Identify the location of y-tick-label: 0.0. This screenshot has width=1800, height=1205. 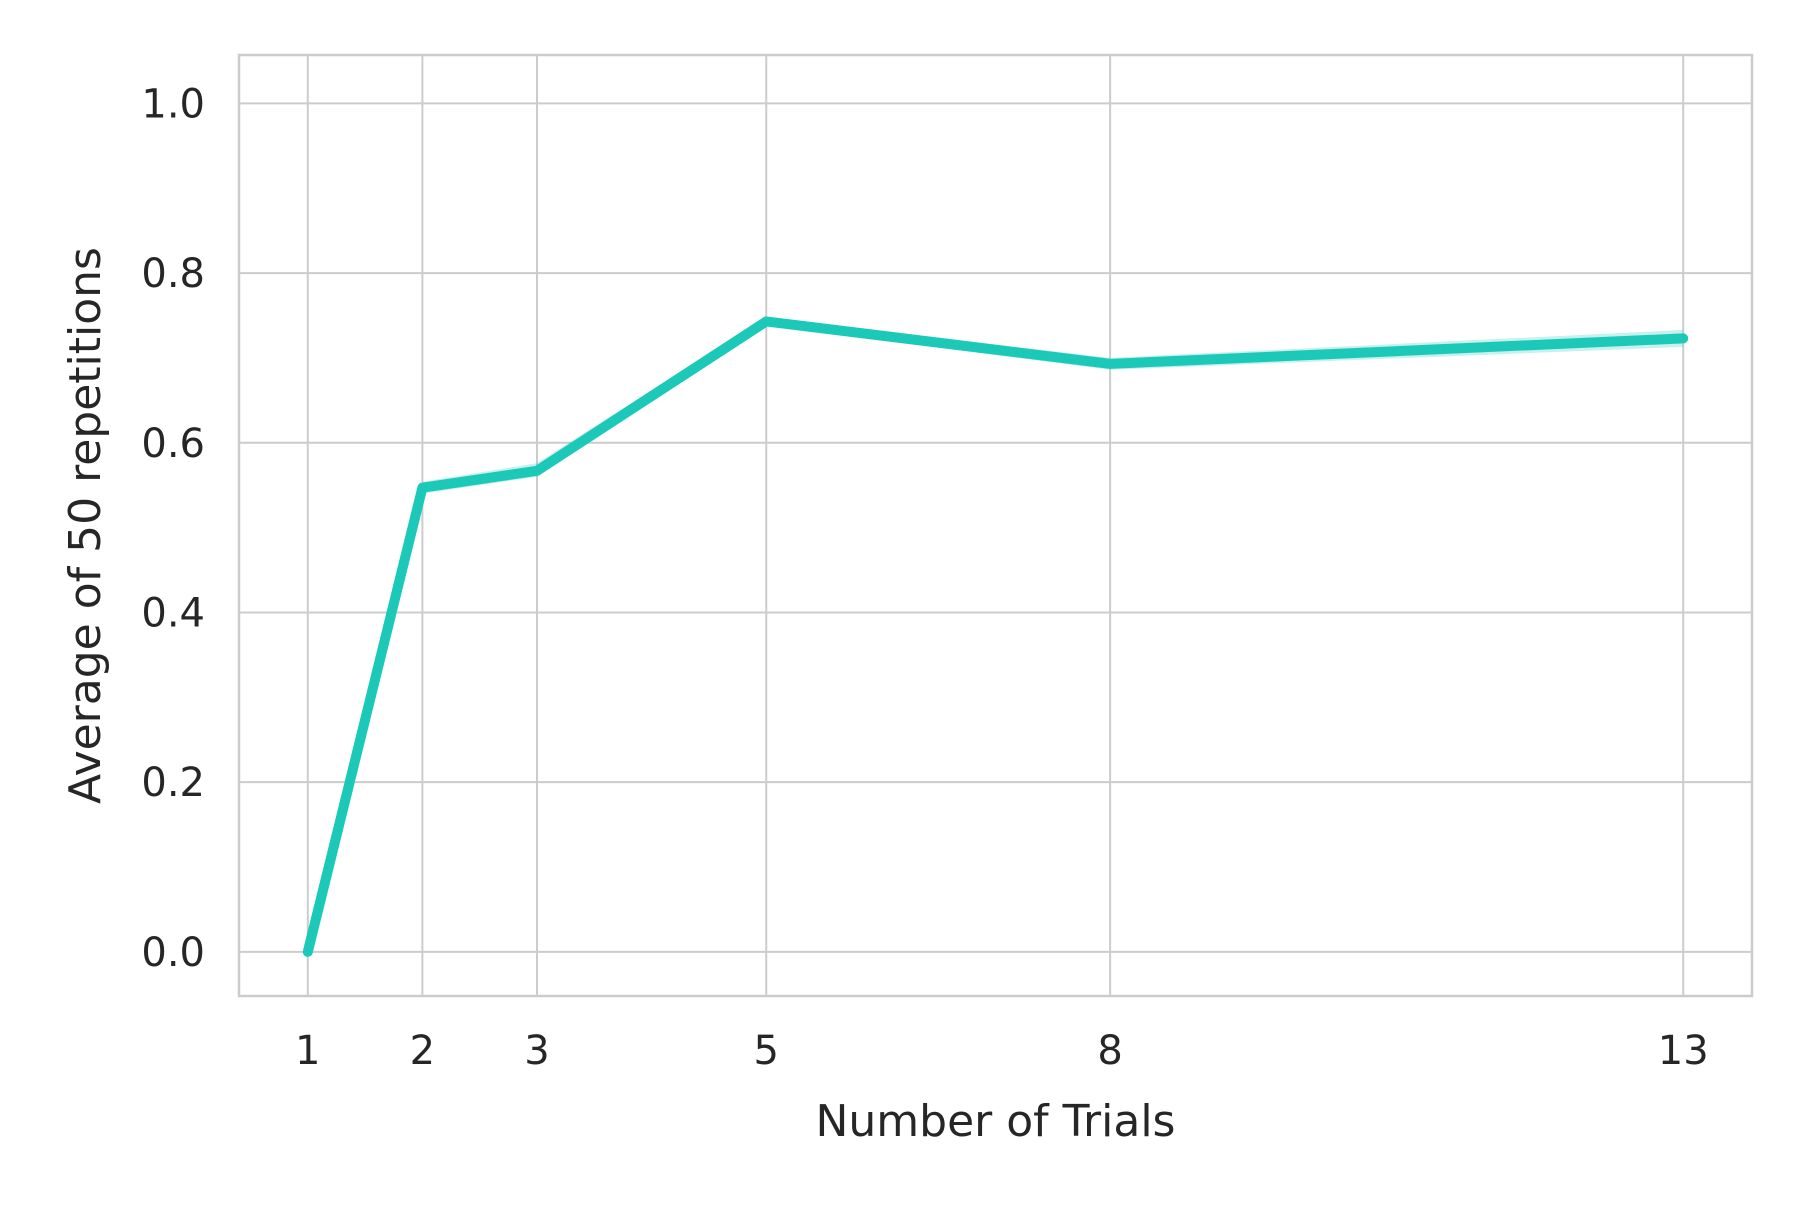
(173, 953).